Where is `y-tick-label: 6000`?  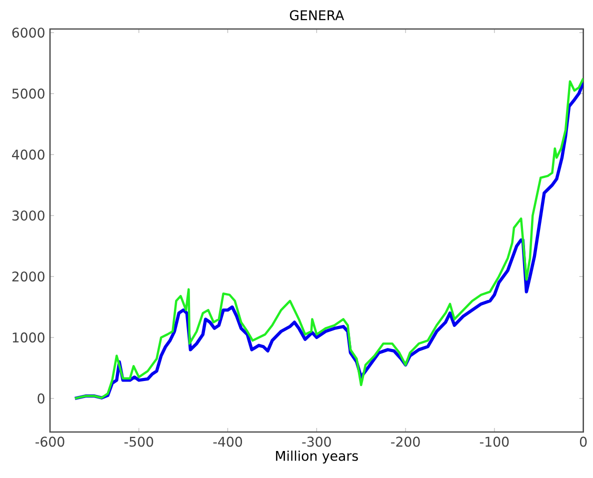 y-tick-label: 6000 is located at coordinates (28, 33).